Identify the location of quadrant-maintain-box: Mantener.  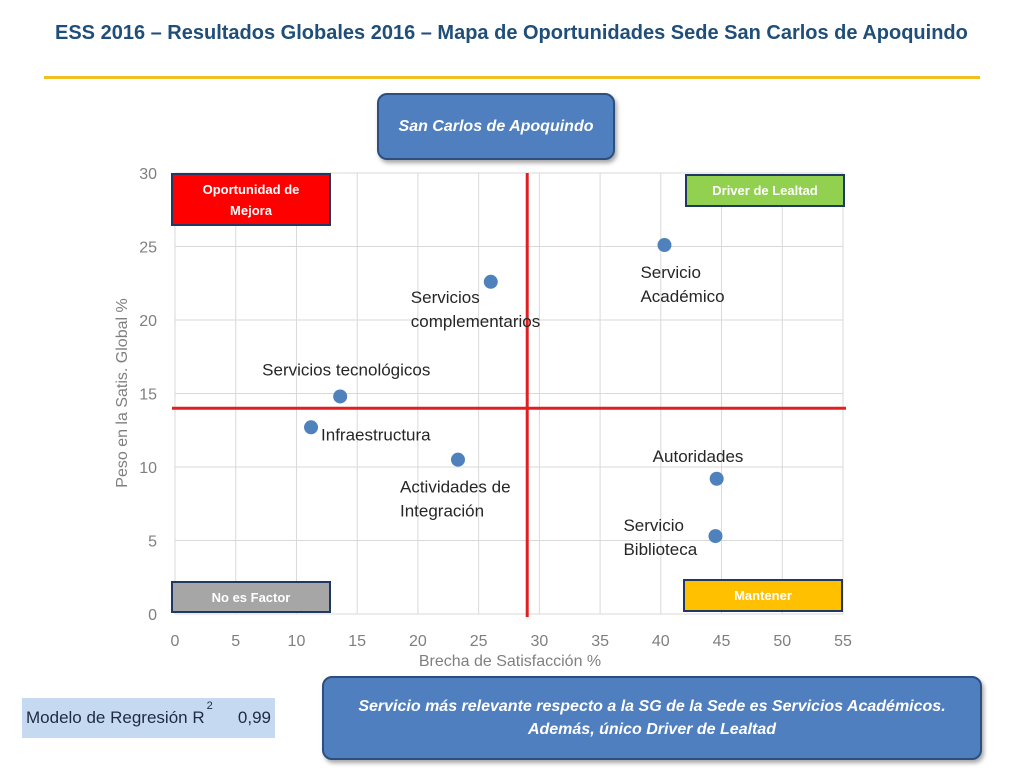
(763, 595).